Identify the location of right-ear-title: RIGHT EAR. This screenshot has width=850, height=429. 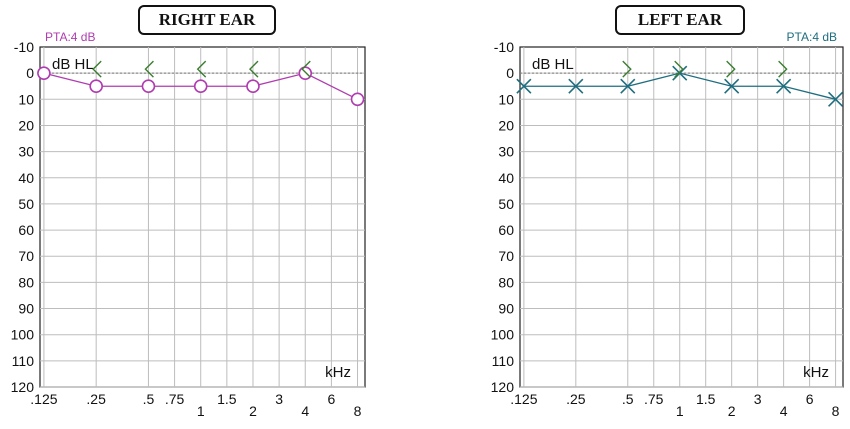
(207, 20).